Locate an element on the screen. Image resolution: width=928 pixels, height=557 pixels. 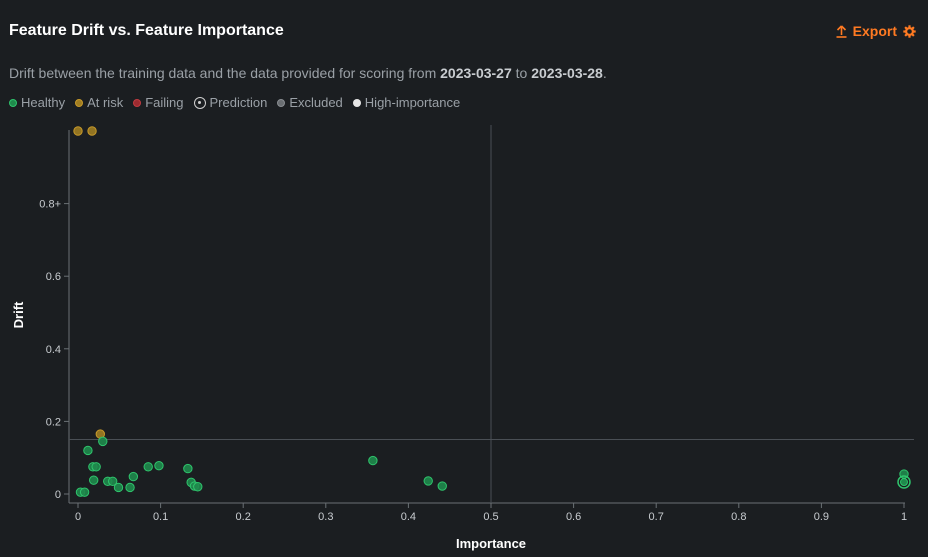
legend-label: Healthy is located at coordinates (43, 102).